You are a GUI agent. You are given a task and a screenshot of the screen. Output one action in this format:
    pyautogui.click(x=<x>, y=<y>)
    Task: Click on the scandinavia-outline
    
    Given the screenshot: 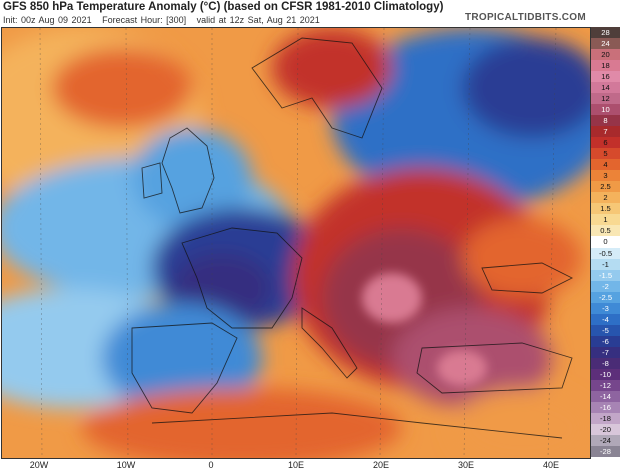 What is the action you would take?
    pyautogui.click(x=317, y=88)
    